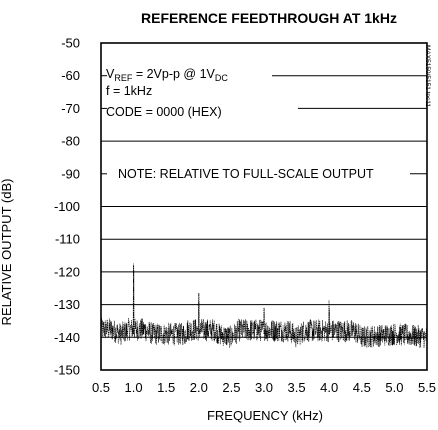 Image resolution: width=438 pixels, height=430 pixels. Describe the element at coordinates (67, 370) in the screenshot. I see `y-tick-label: -150` at that location.